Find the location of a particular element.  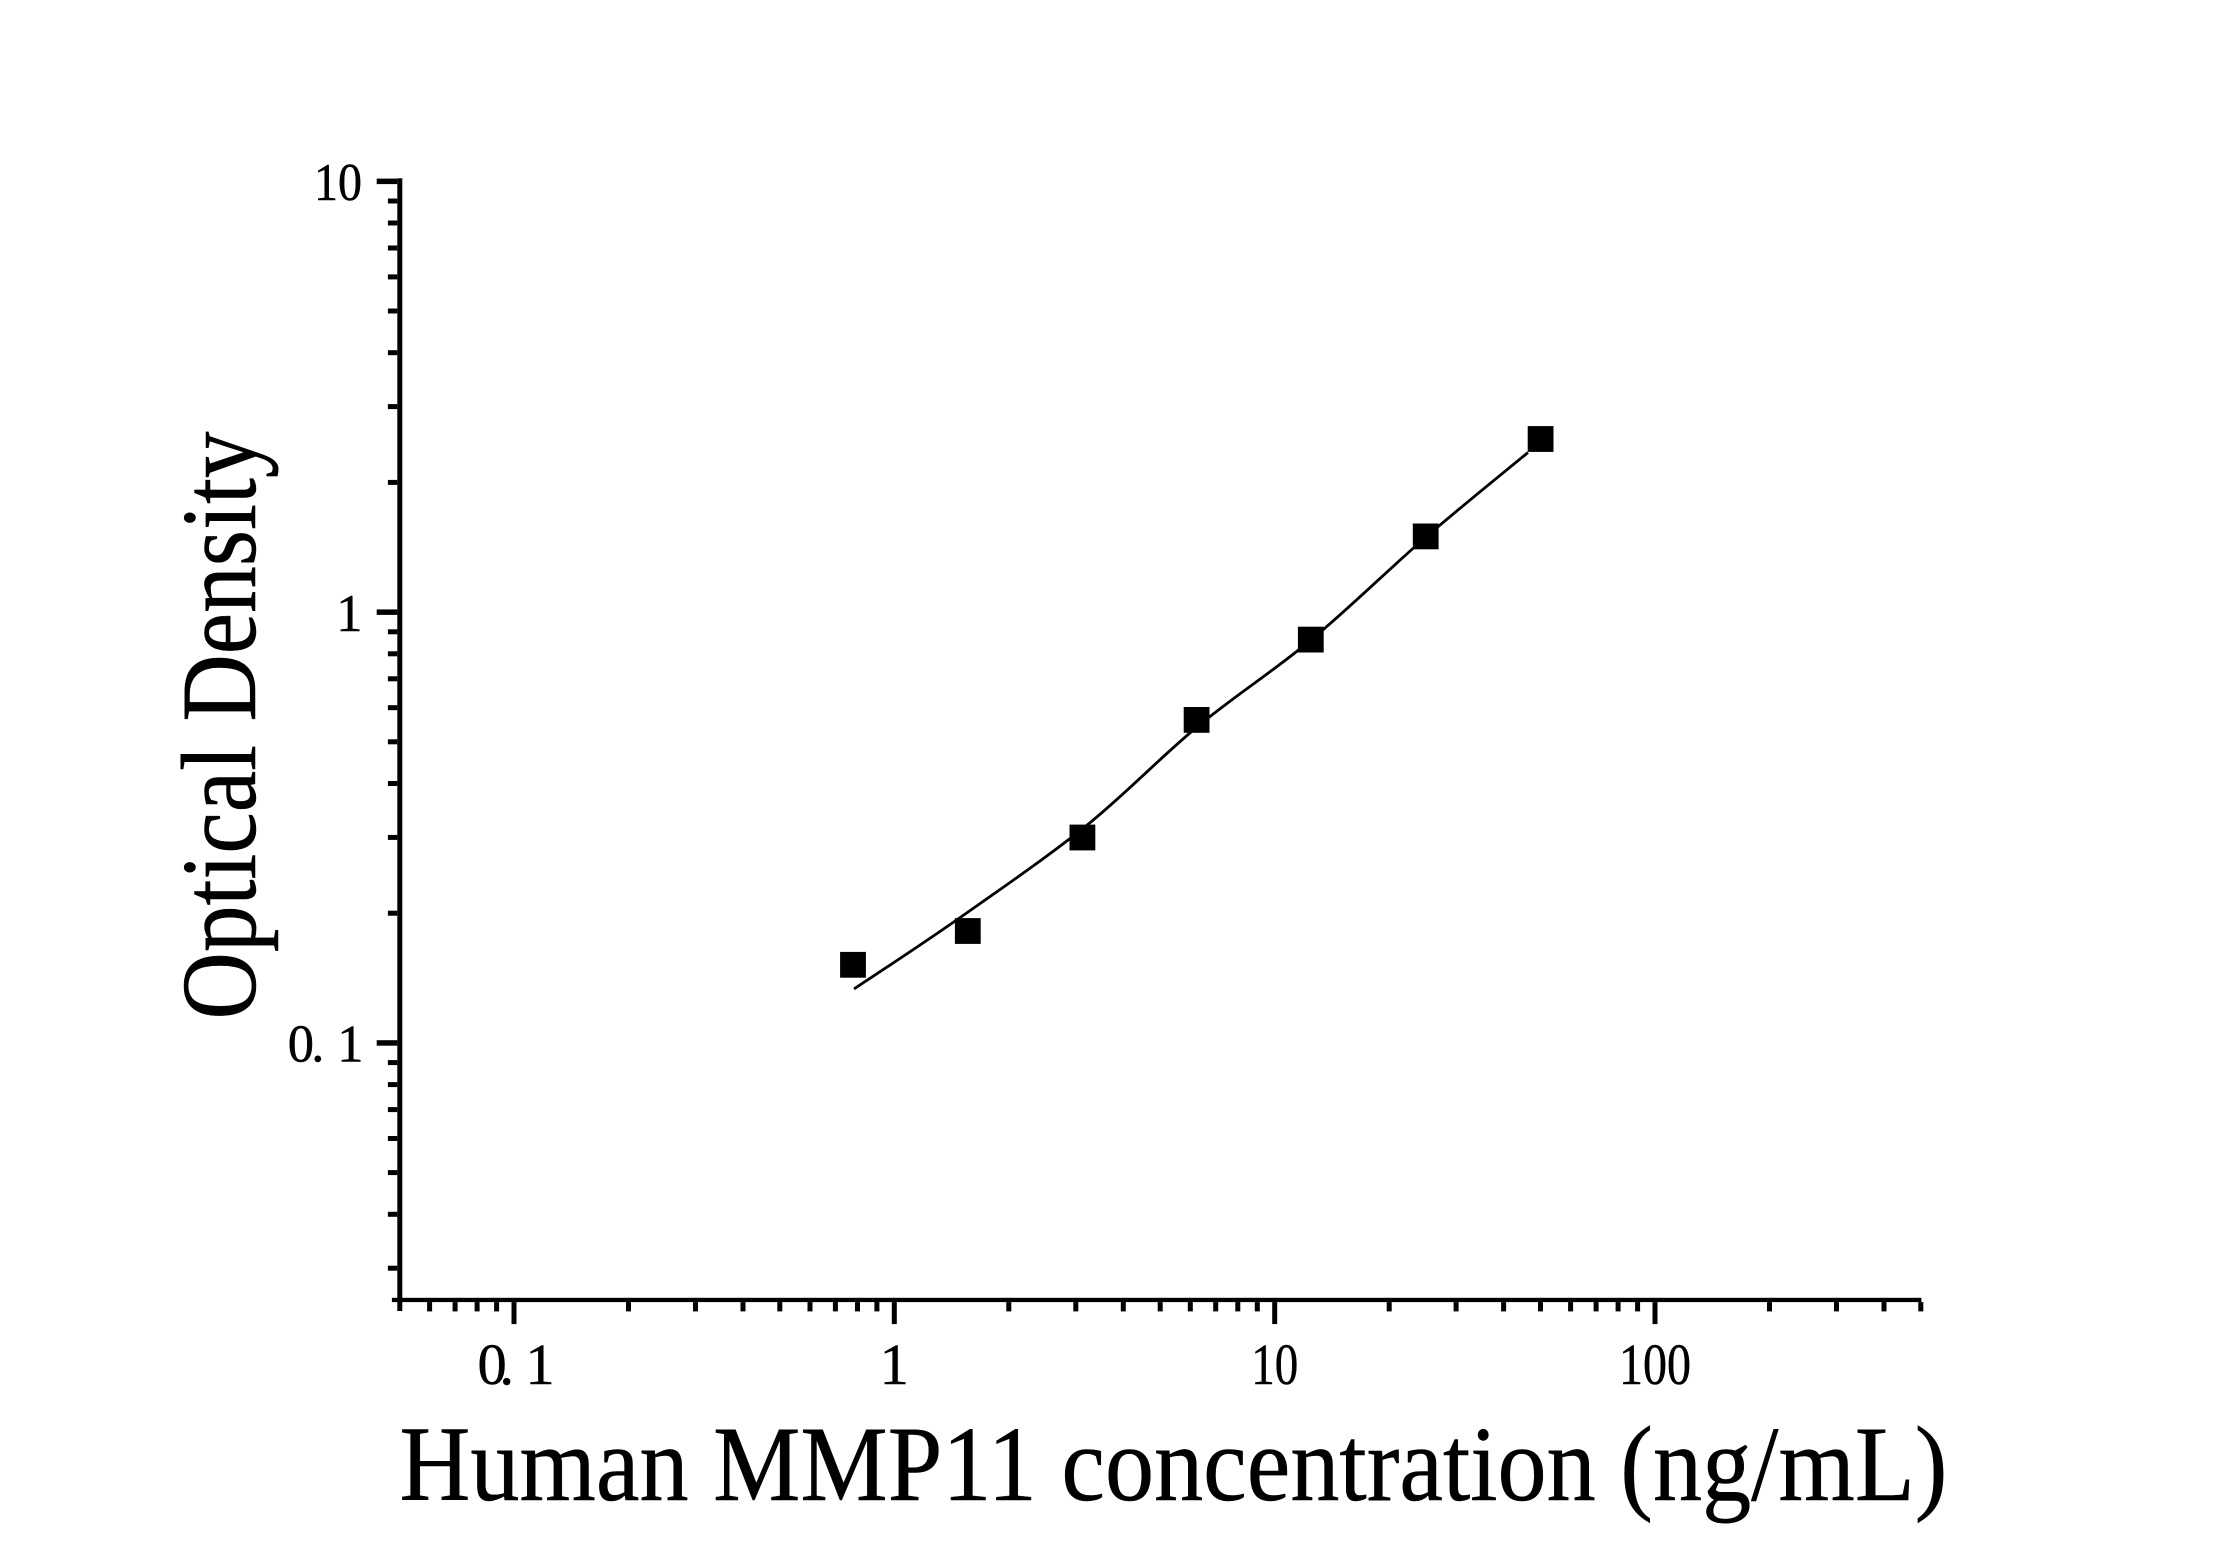

svg-text:Human MMP11 concentration (ng/: Human MMP11 concentration (ng/mL) is located at coordinates (1174, 1465).